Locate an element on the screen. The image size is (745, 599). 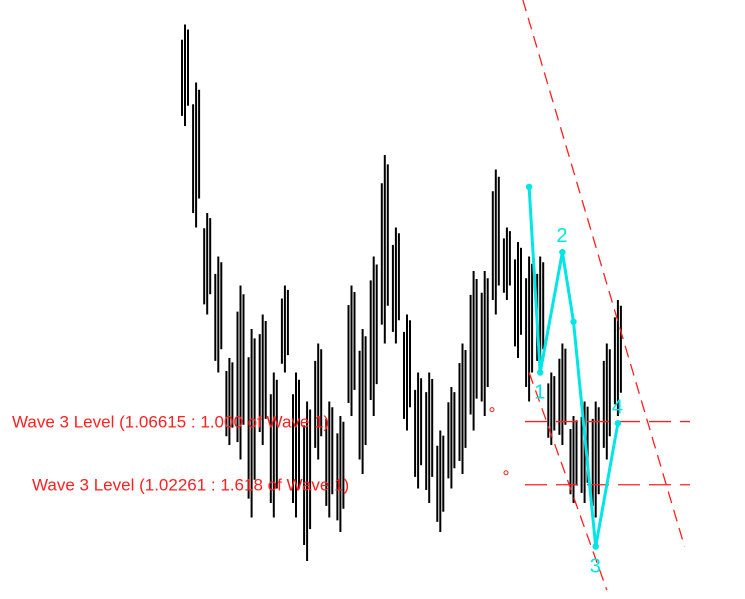
wave-level-label: Wave 3 Level (1.06615 : 1.000 of Wave 1) is located at coordinates (170, 422).